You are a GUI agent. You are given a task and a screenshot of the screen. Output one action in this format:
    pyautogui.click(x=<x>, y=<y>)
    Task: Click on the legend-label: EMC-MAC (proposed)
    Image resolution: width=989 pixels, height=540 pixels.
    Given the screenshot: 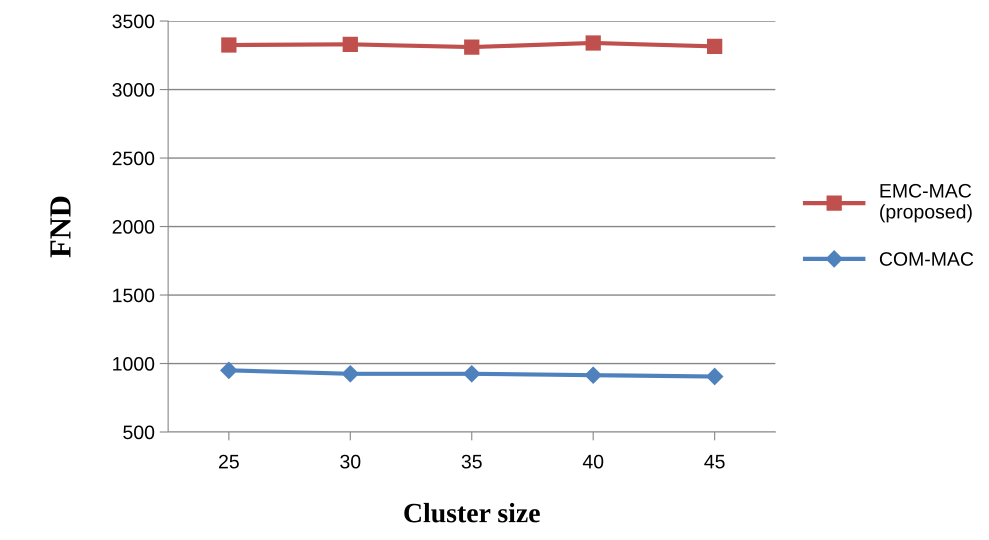 What is the action you would take?
    pyautogui.click(x=926, y=203)
    